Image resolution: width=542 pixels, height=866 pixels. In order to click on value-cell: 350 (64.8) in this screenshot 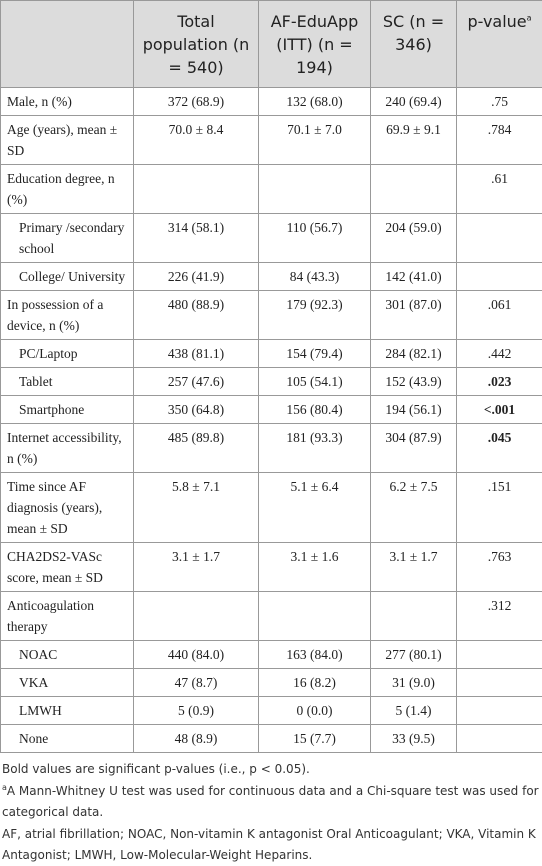, I will do `click(196, 410)`.